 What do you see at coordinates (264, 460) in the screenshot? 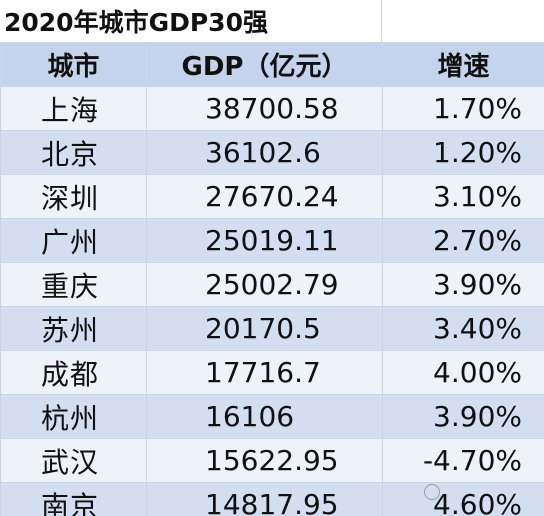
I see `gdp-cell: 15622.95` at bounding box center [264, 460].